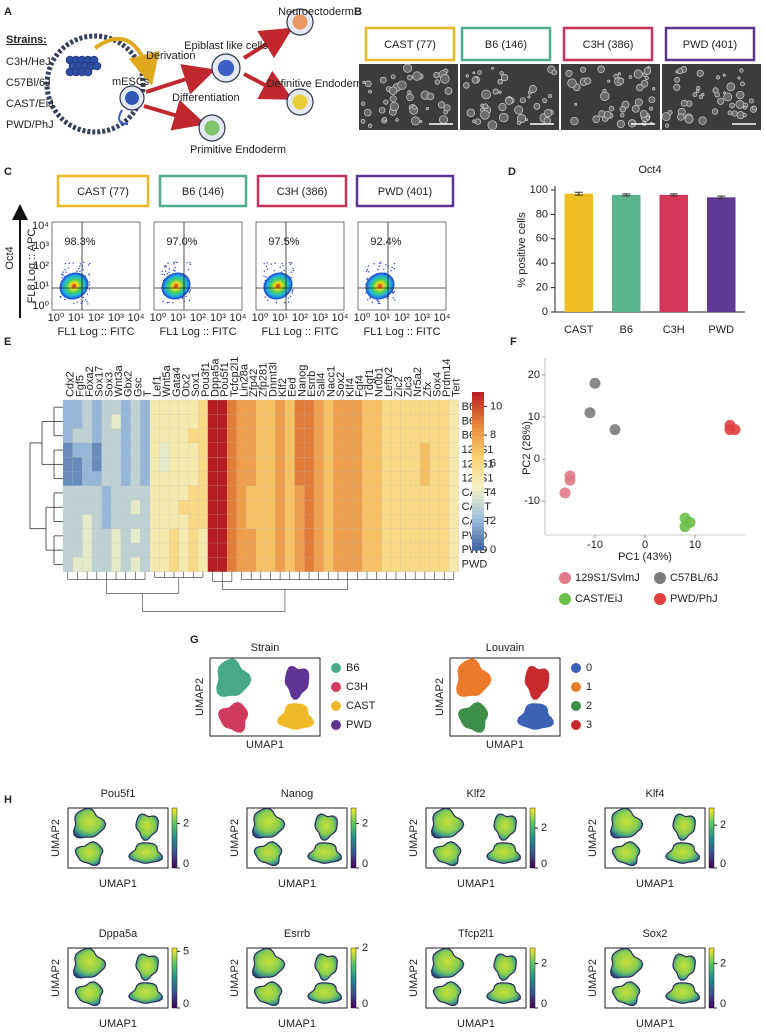 This screenshot has height=1036, width=764. I want to click on plot-title: Esrrb, so click(297, 934).